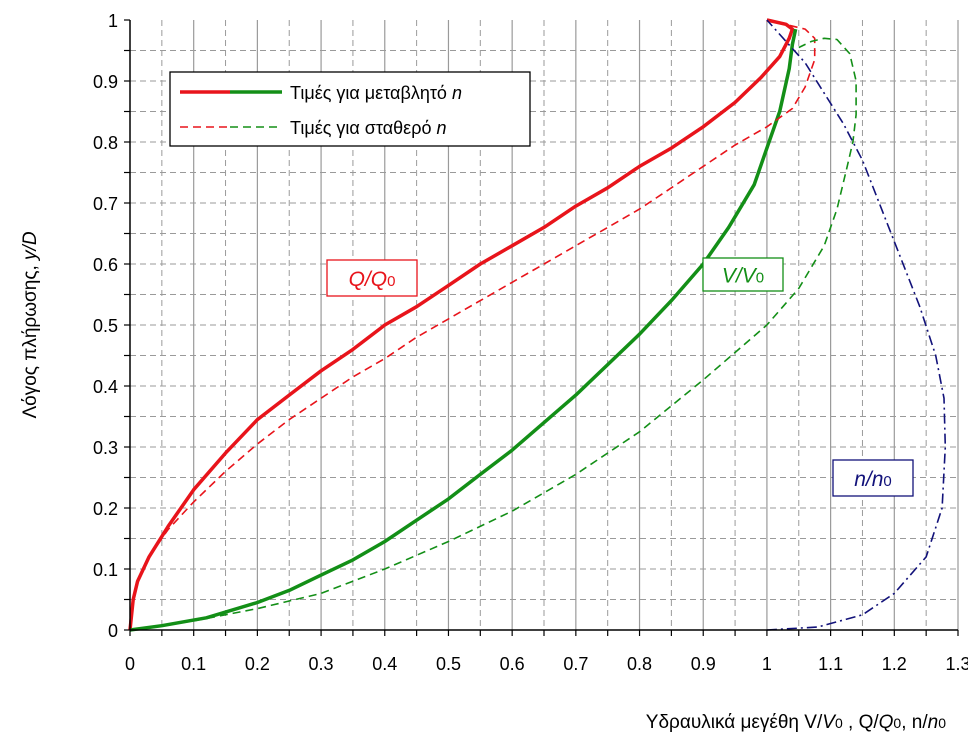  What do you see at coordinates (130, 664) in the screenshot?
I see `x-tick-label: 0` at bounding box center [130, 664].